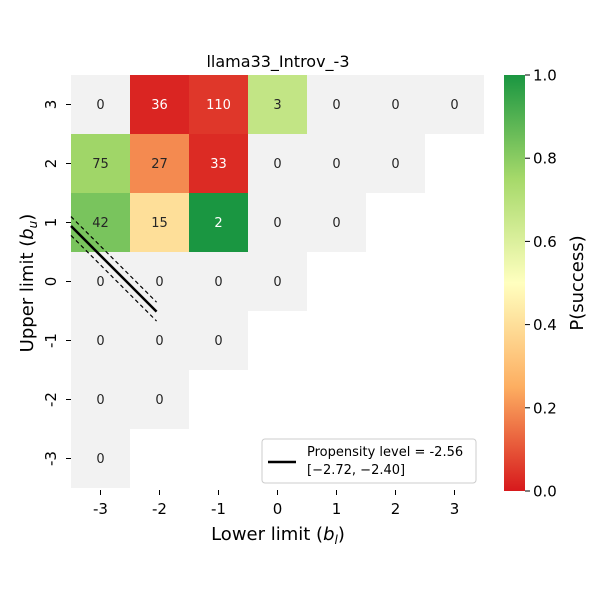  Describe the element at coordinates (545, 159) in the screenshot. I see `colorbar-tick-label: 0.8` at that location.